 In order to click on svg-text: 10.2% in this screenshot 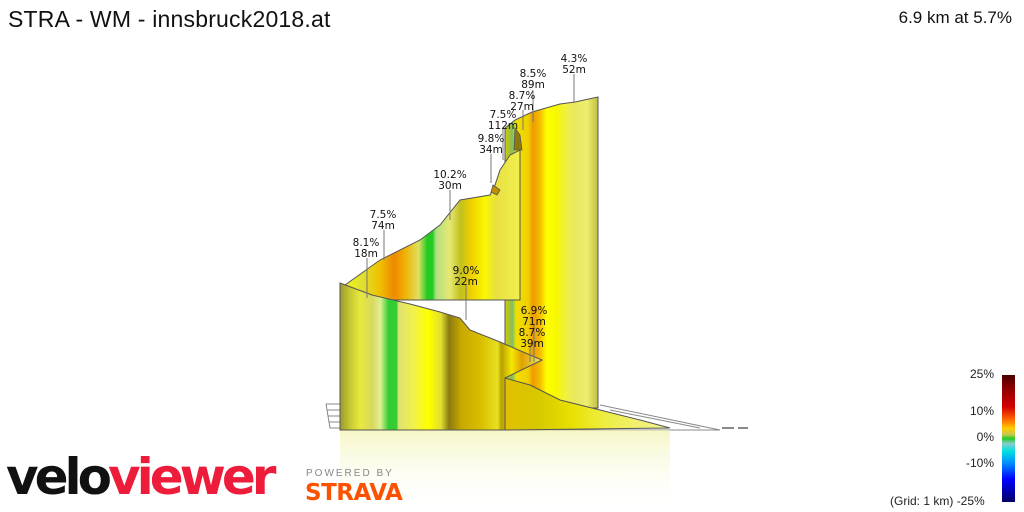, I will do `click(449, 175)`.